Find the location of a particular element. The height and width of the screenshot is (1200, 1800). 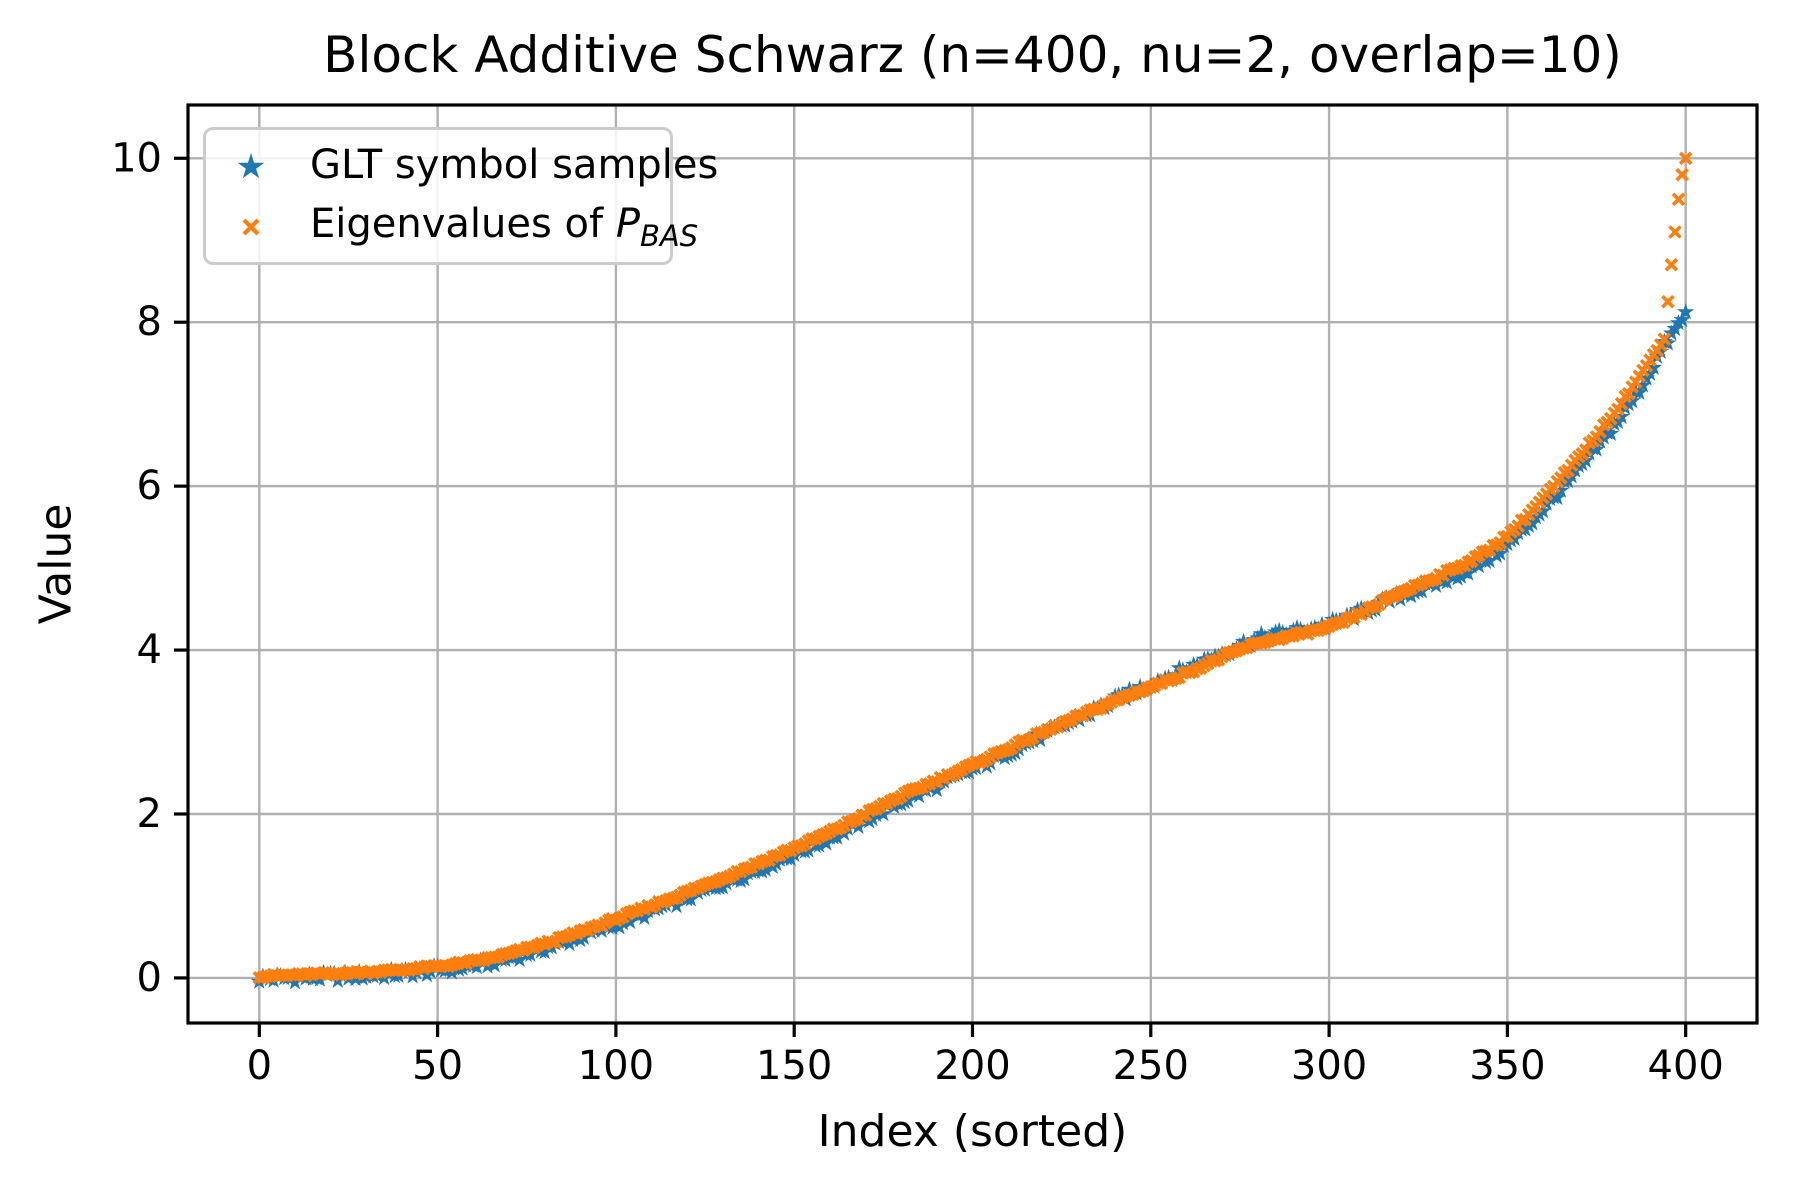

x-marker-icon is located at coordinates (251, 227).